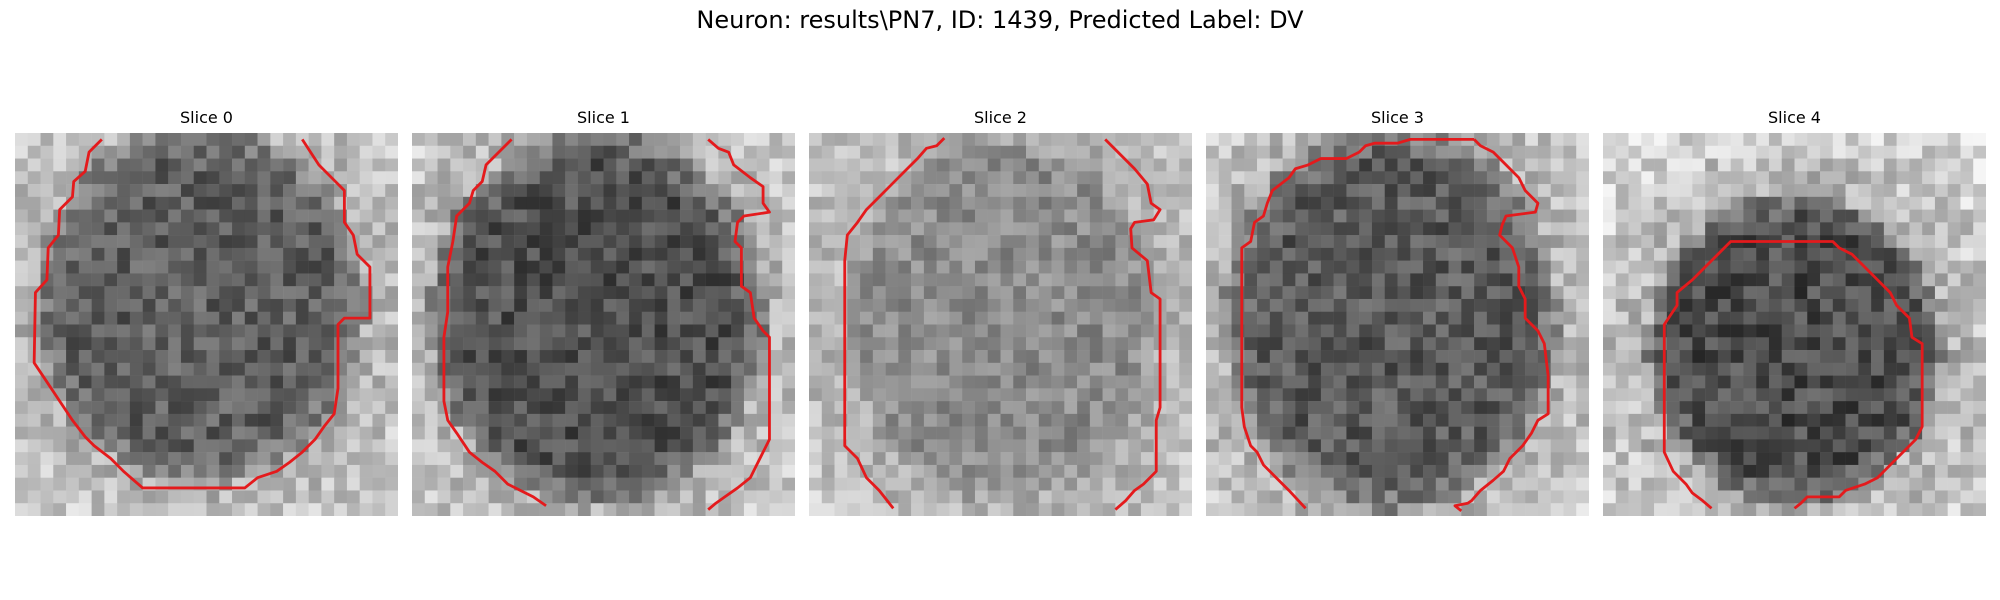  What do you see at coordinates (1501, 325) in the screenshot?
I see `slice-contour-3b` at bounding box center [1501, 325].